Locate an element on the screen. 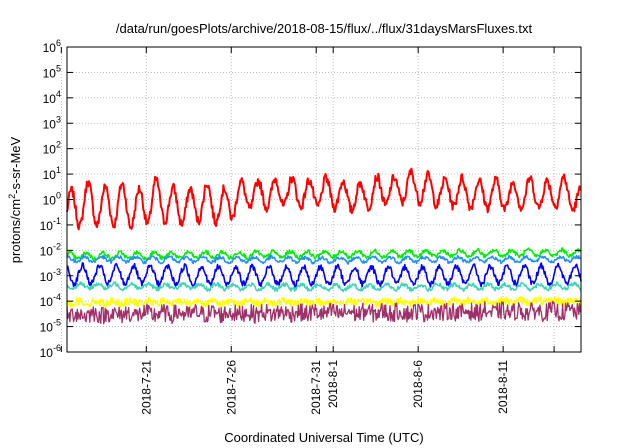 The width and height of the screenshot is (640, 448). y-axis-label-suffix: -s-sr-MeV is located at coordinates (15, 164).